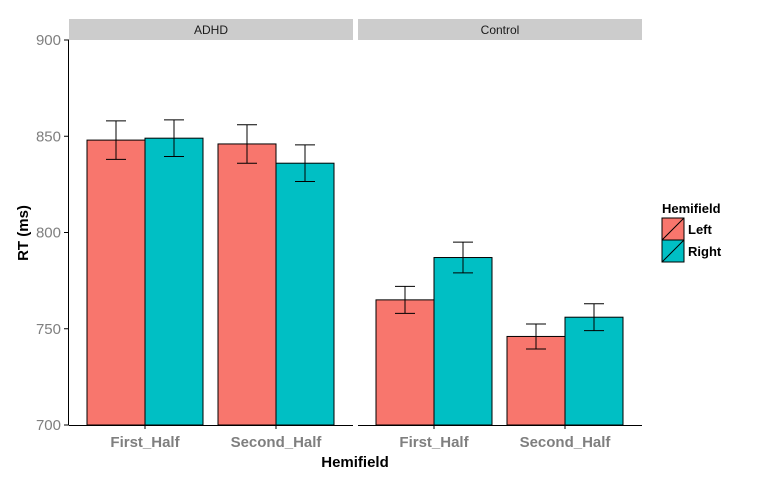 This screenshot has width=768, height=480. I want to click on y-tick-label: 900, so click(48, 40).